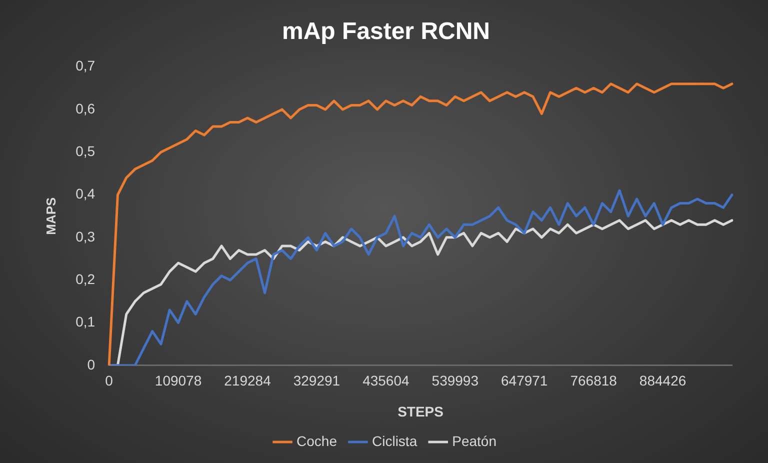 Image resolution: width=768 pixels, height=463 pixels. I want to click on x-tick-label: 539993, so click(455, 380).